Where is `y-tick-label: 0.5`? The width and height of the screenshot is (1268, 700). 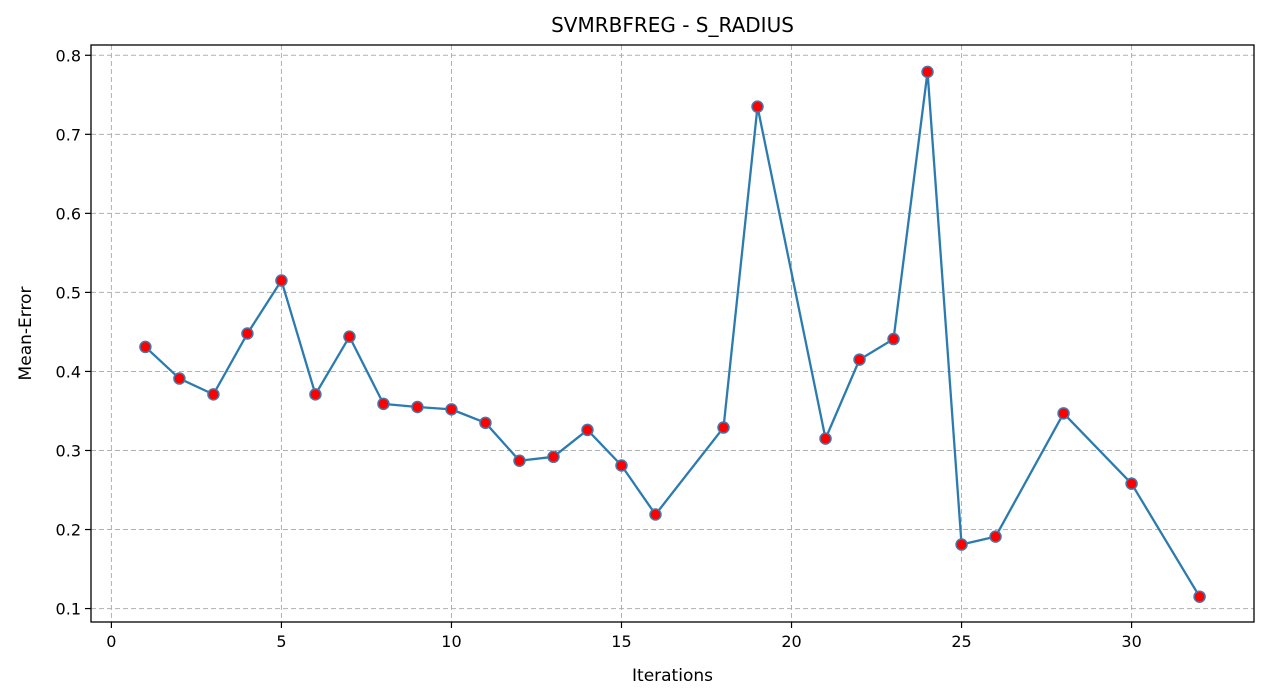 y-tick-label: 0.5 is located at coordinates (68, 292).